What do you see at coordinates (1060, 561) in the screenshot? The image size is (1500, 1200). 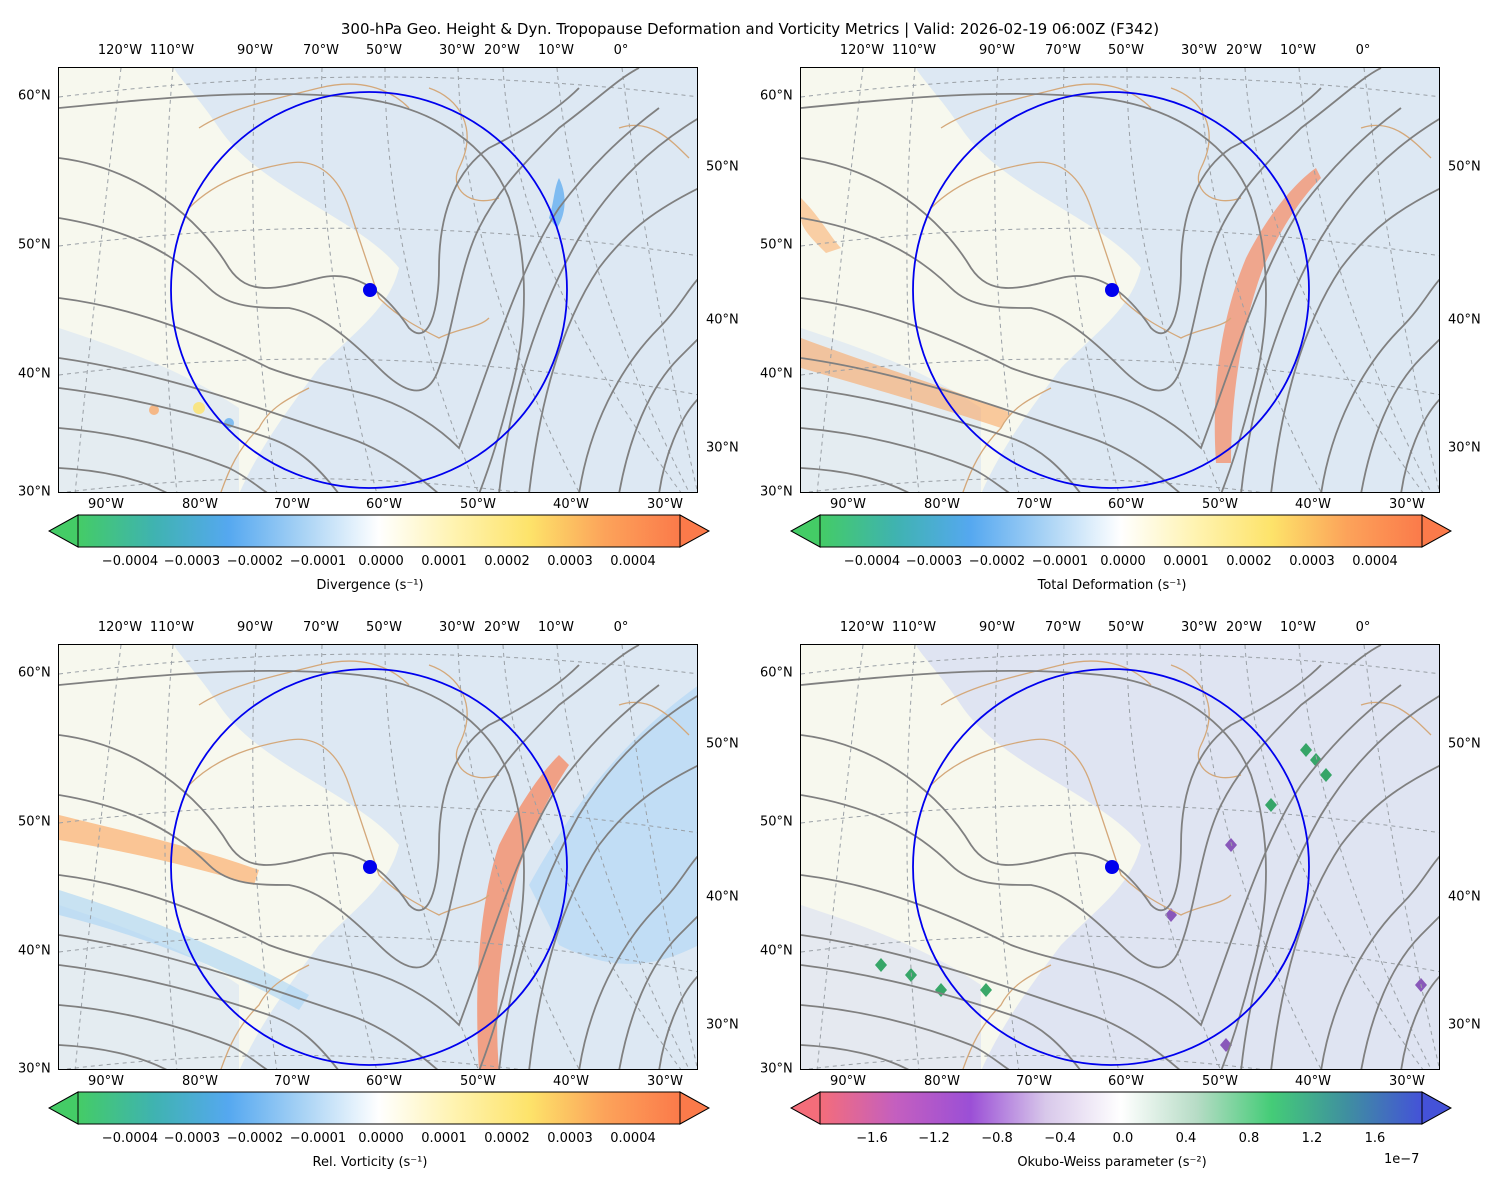 I see `colorbar-tick-label: −0.0001` at bounding box center [1060, 561].